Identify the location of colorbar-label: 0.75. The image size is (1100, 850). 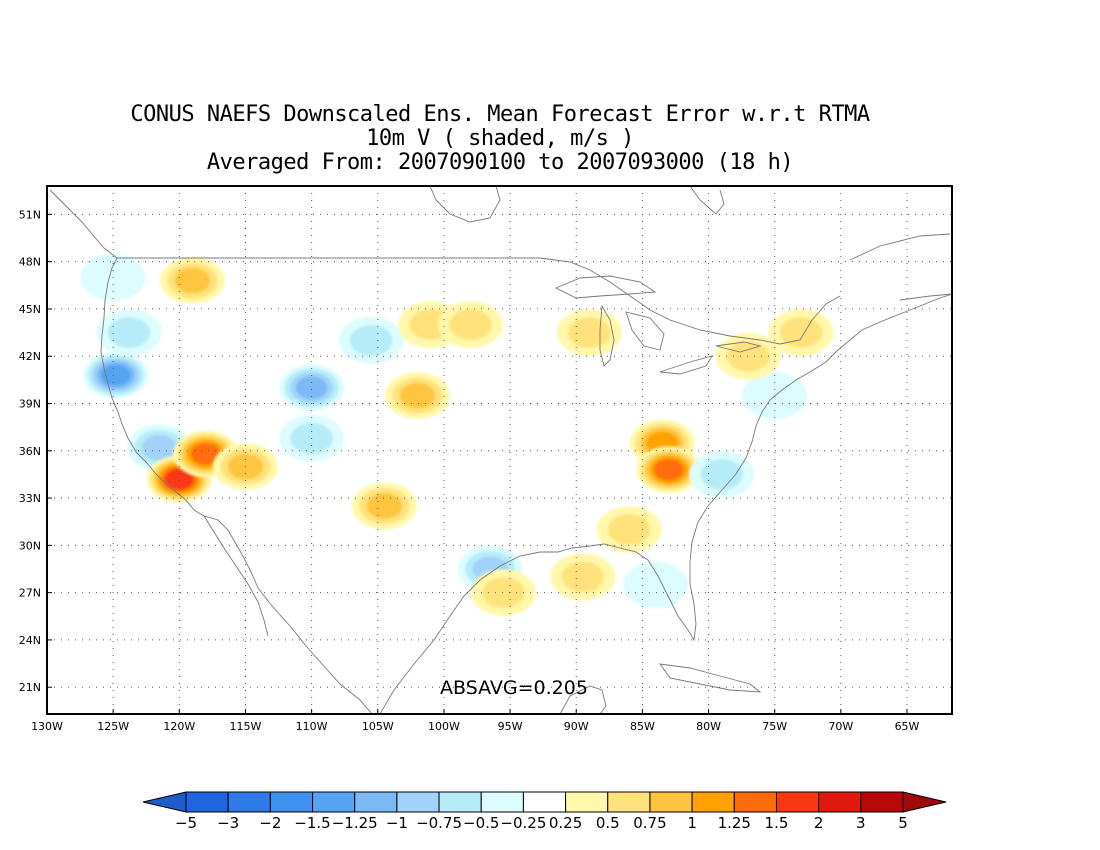
(649, 823).